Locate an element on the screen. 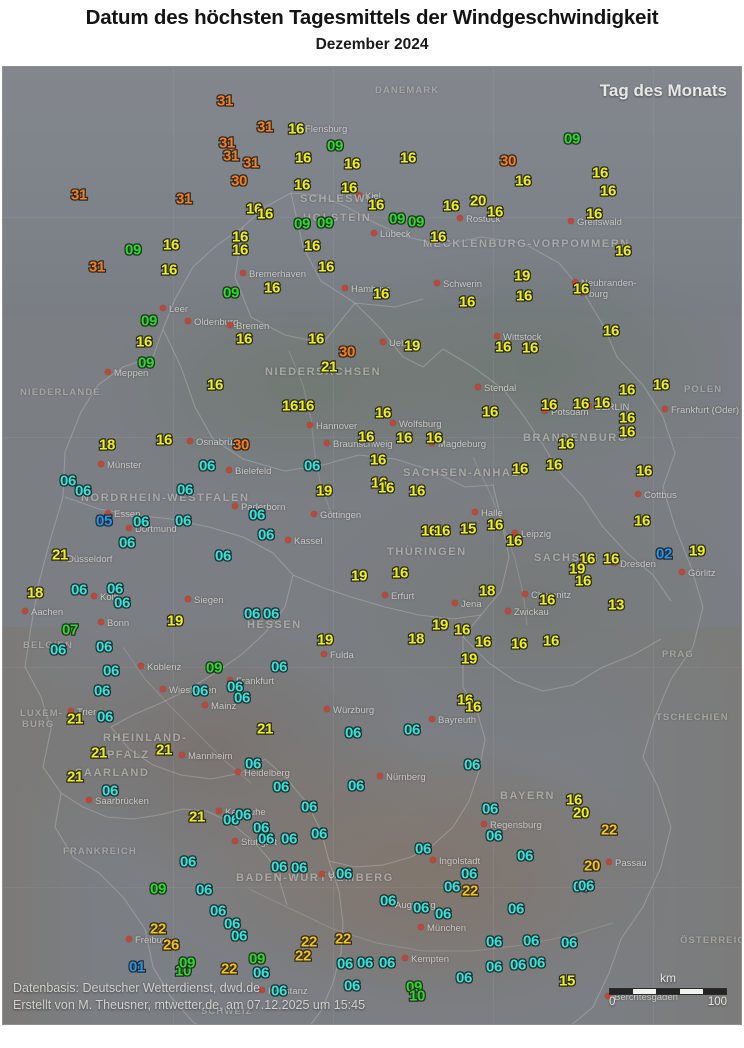  city-label: Karlsruhe is located at coordinates (245, 812).